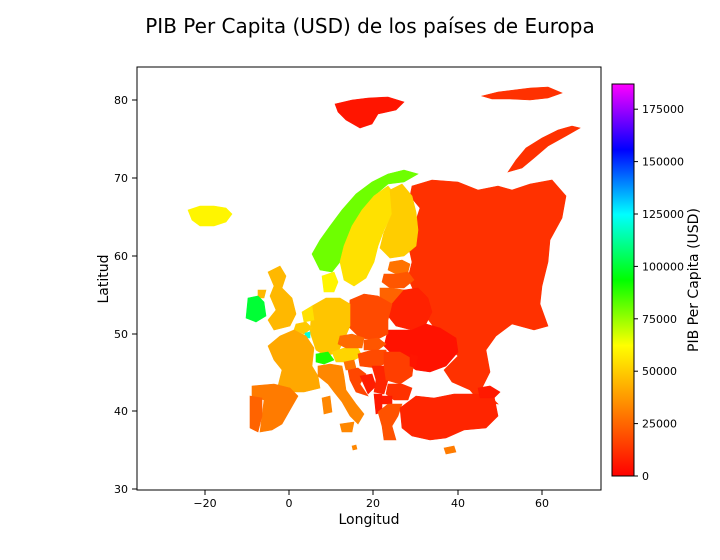 Image resolution: width=720 pixels, height=560 pixels. Describe the element at coordinates (256, 309) in the screenshot. I see `region-ireland` at that location.